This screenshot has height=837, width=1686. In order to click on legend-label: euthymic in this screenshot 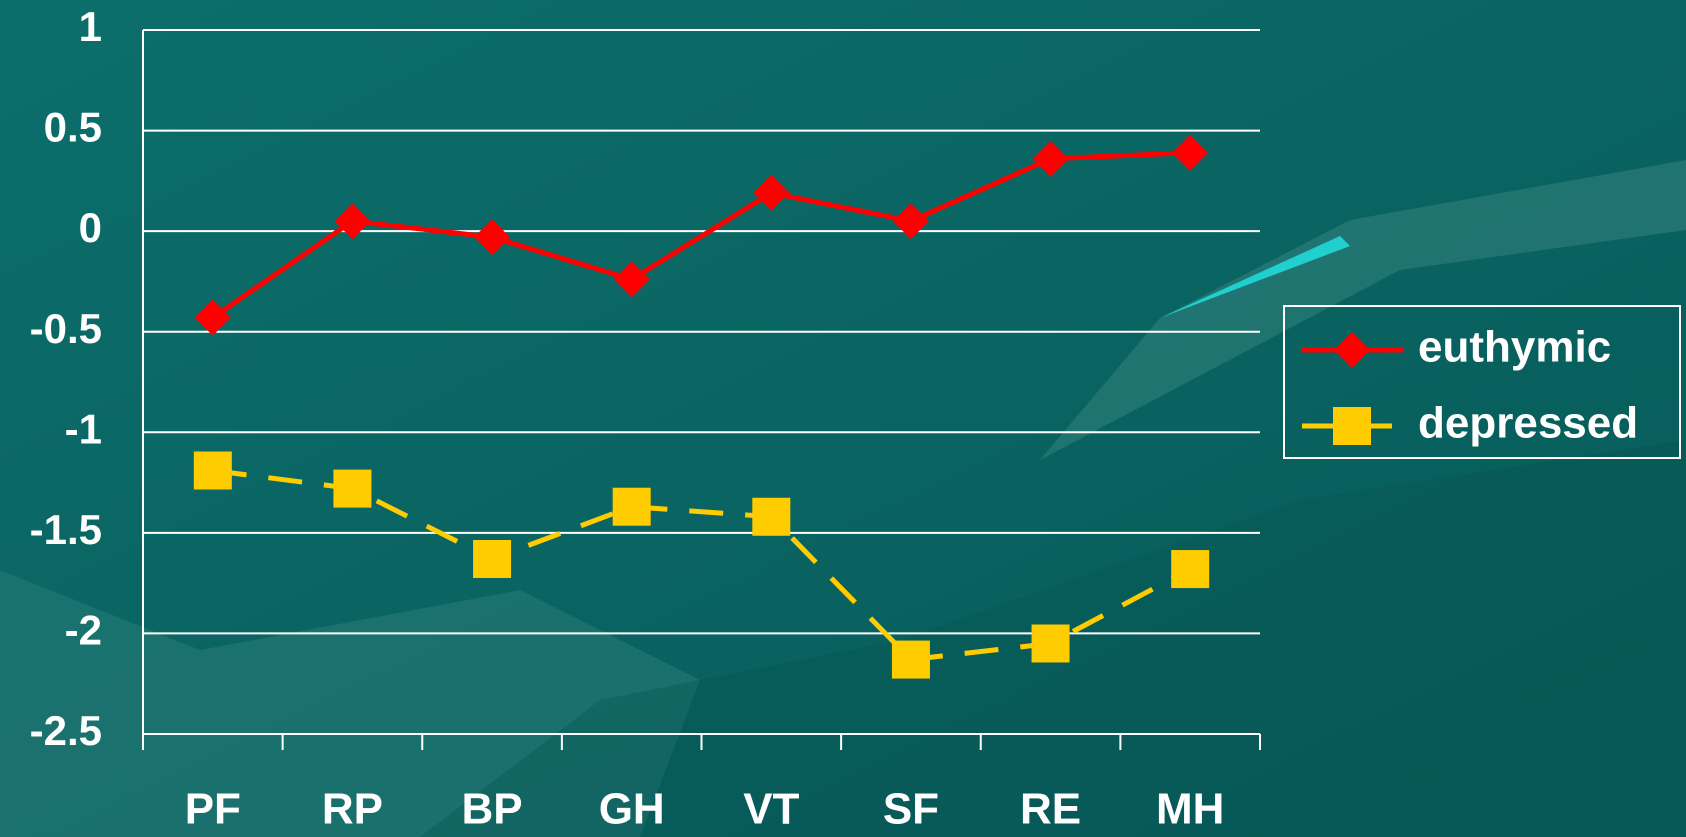, I will do `click(1514, 347)`.